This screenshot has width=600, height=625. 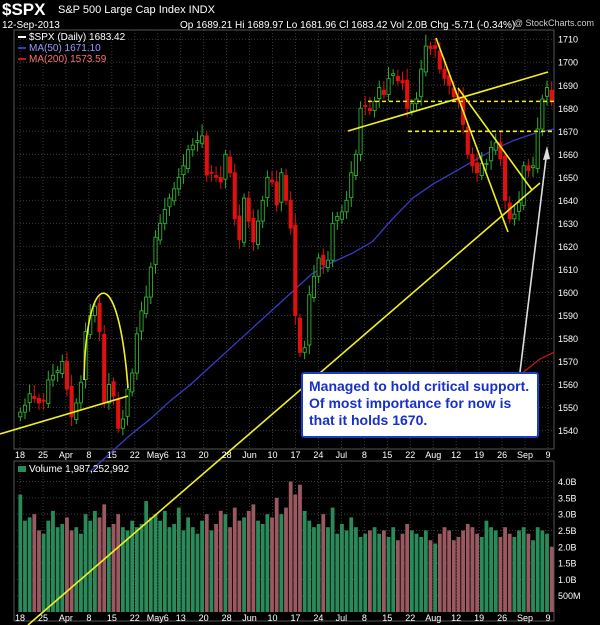 I want to click on legend-ma200-label: MA(200) 1573.59, so click(x=68, y=59).